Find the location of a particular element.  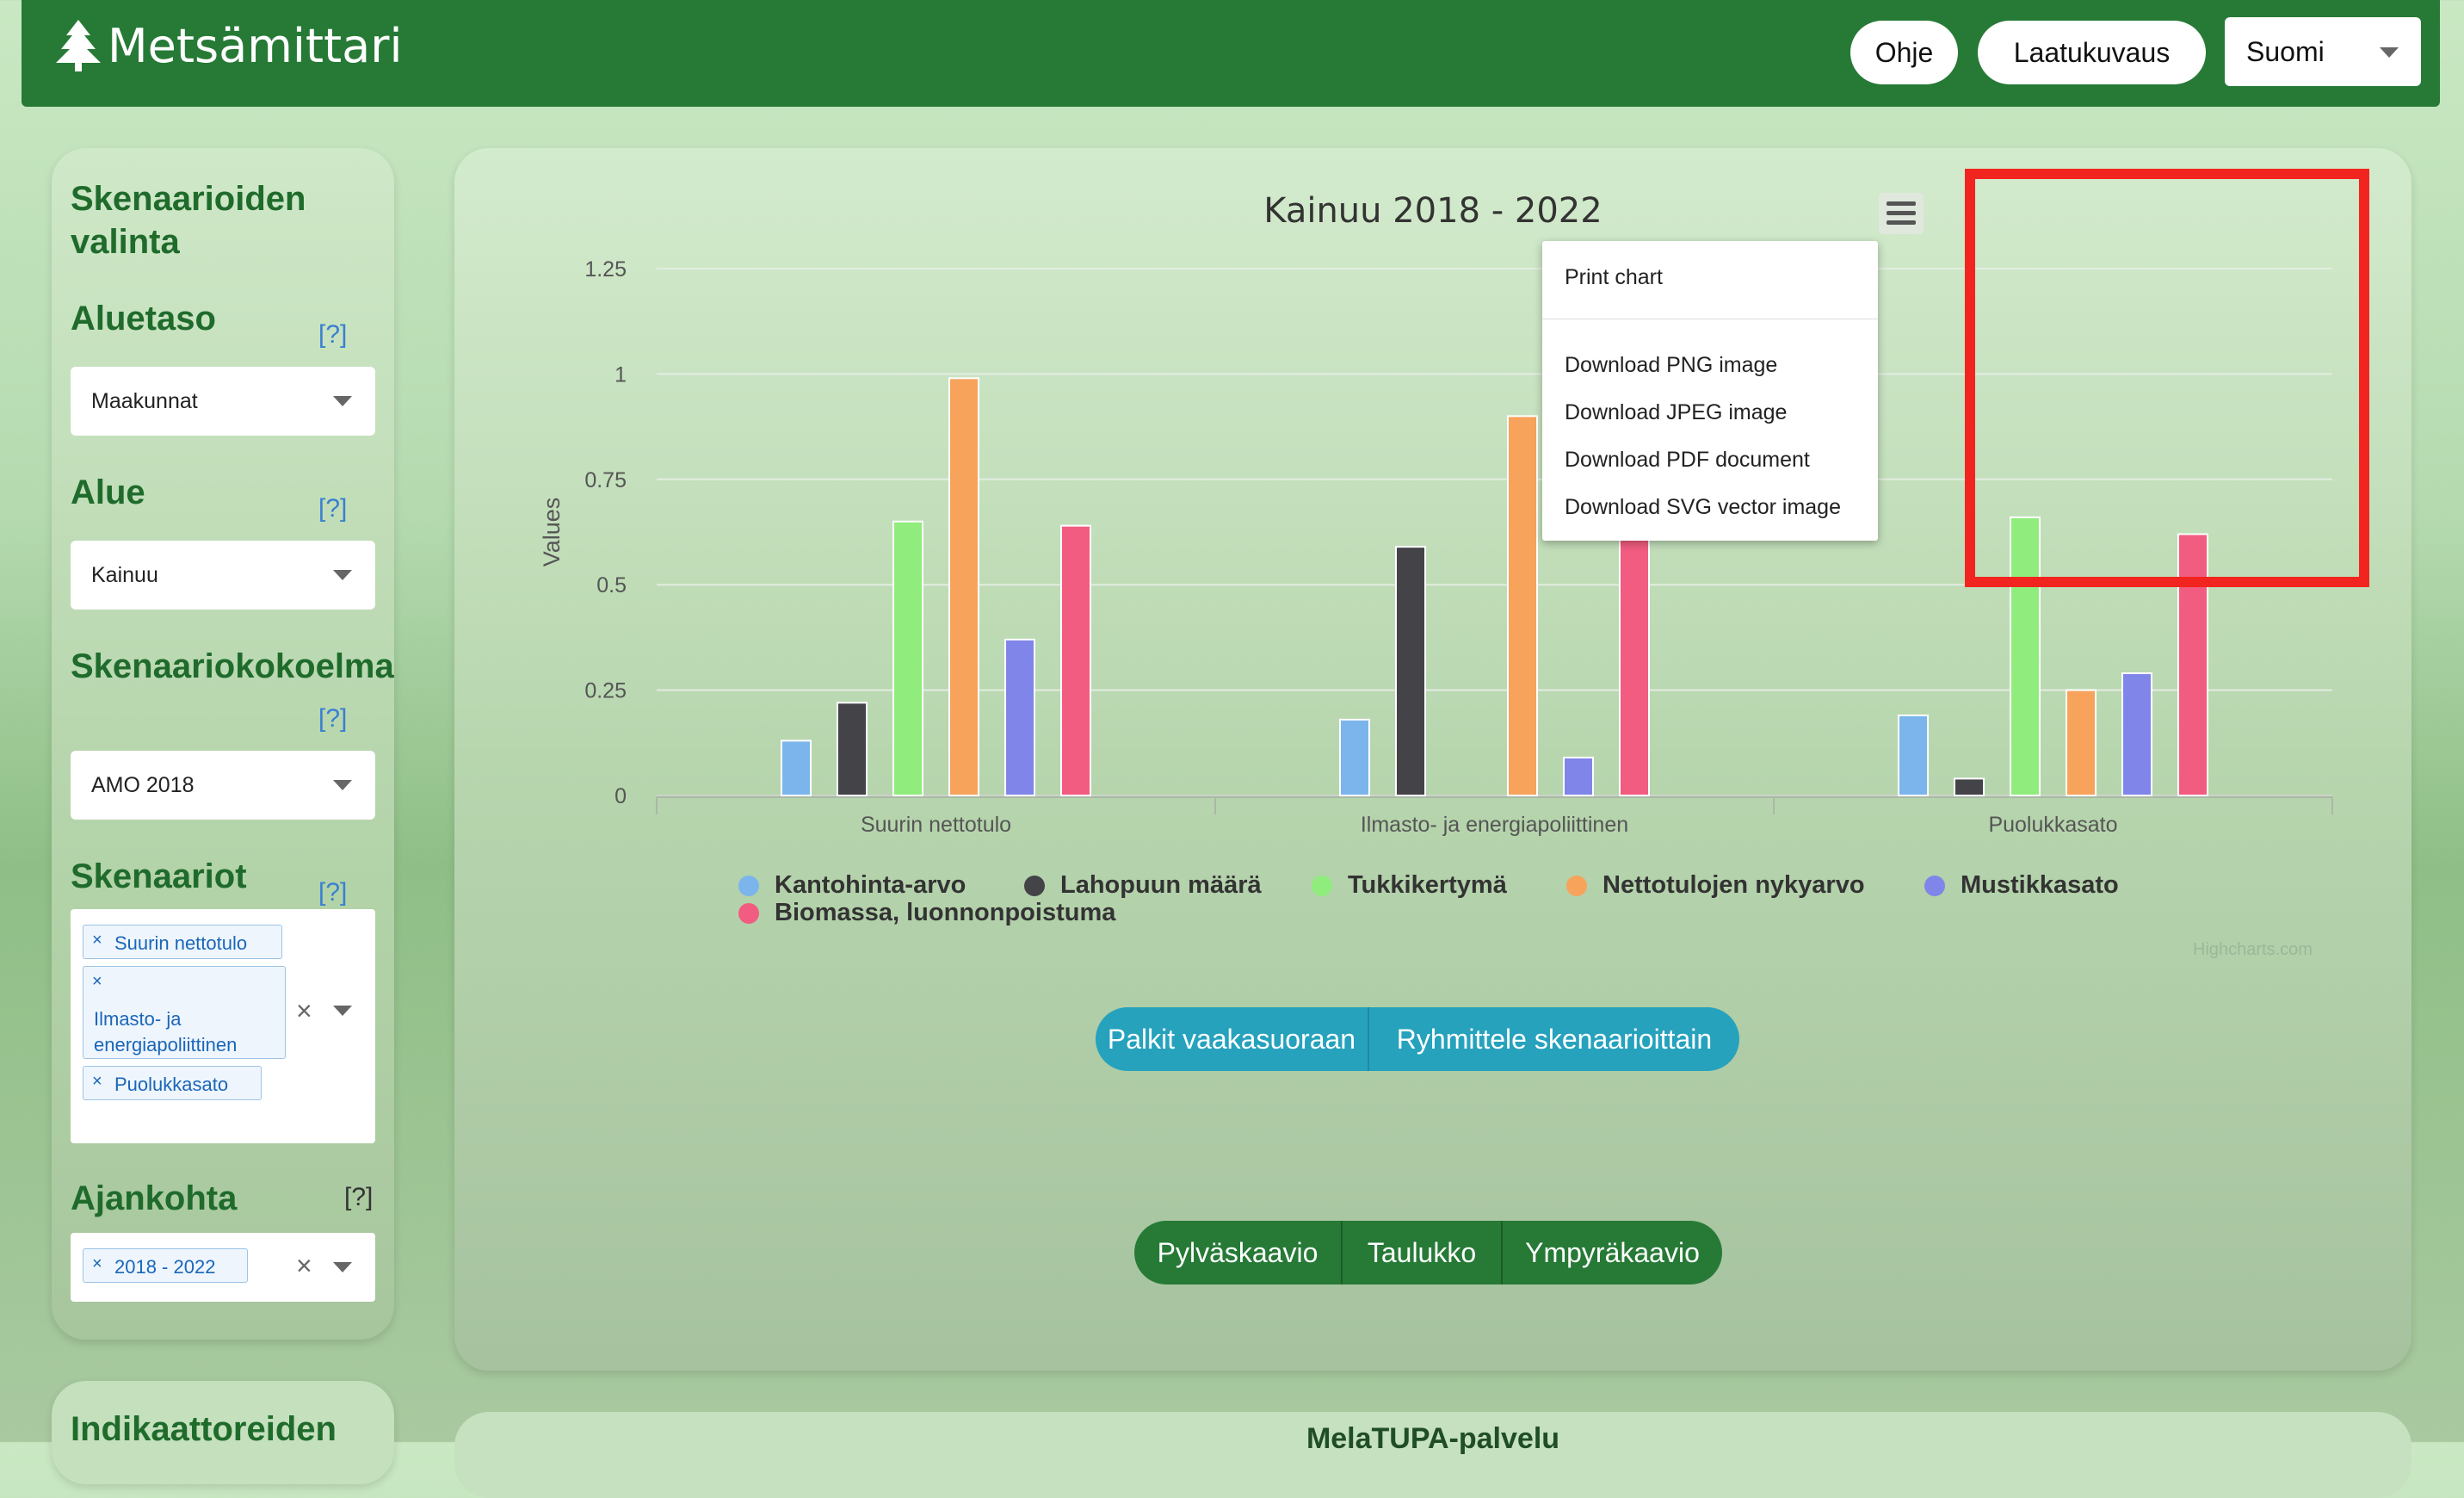

legend-item: Tukkikertymä is located at coordinates (1409, 885).